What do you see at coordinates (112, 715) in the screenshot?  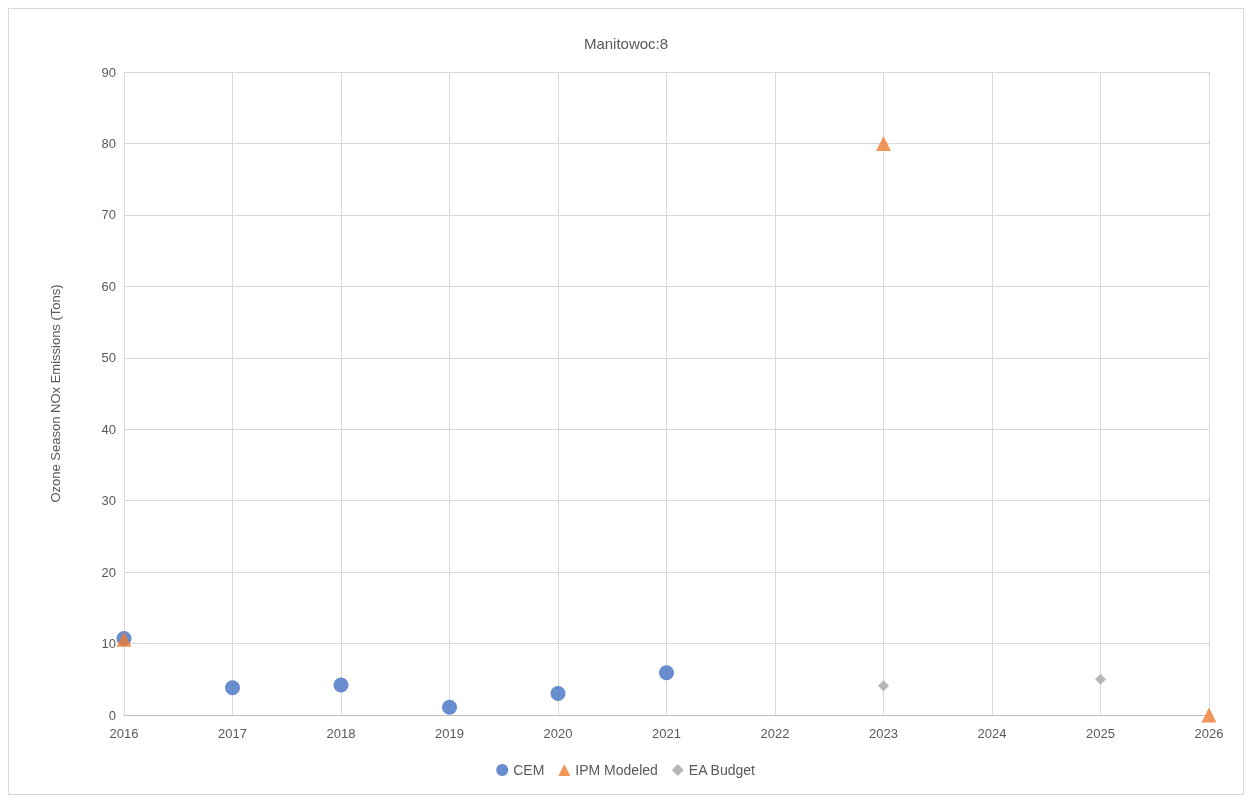 I see `y-tick-label: 0` at bounding box center [112, 715].